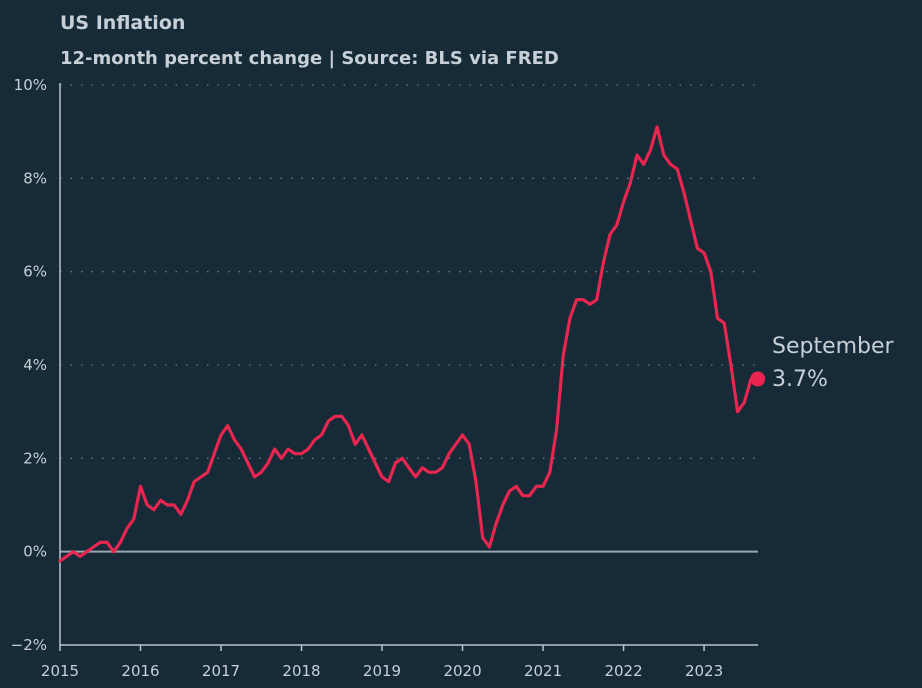  What do you see at coordinates (543, 671) in the screenshot?
I see `x-tick-label: 2021` at bounding box center [543, 671].